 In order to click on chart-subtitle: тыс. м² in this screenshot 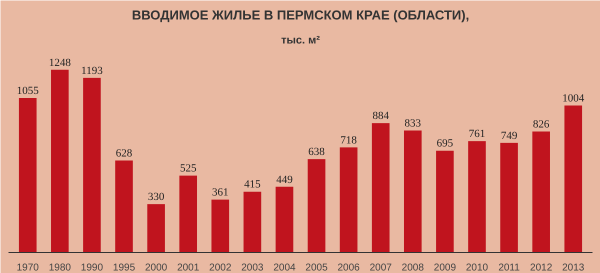, I will do `click(300, 40)`.